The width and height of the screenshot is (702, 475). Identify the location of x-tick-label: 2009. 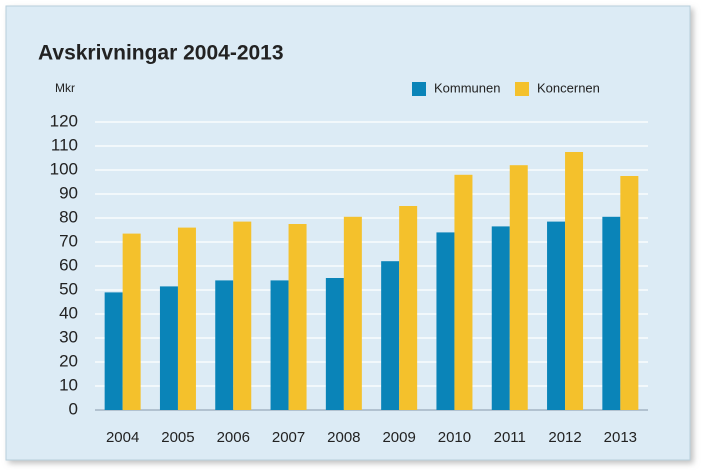
(398, 437).